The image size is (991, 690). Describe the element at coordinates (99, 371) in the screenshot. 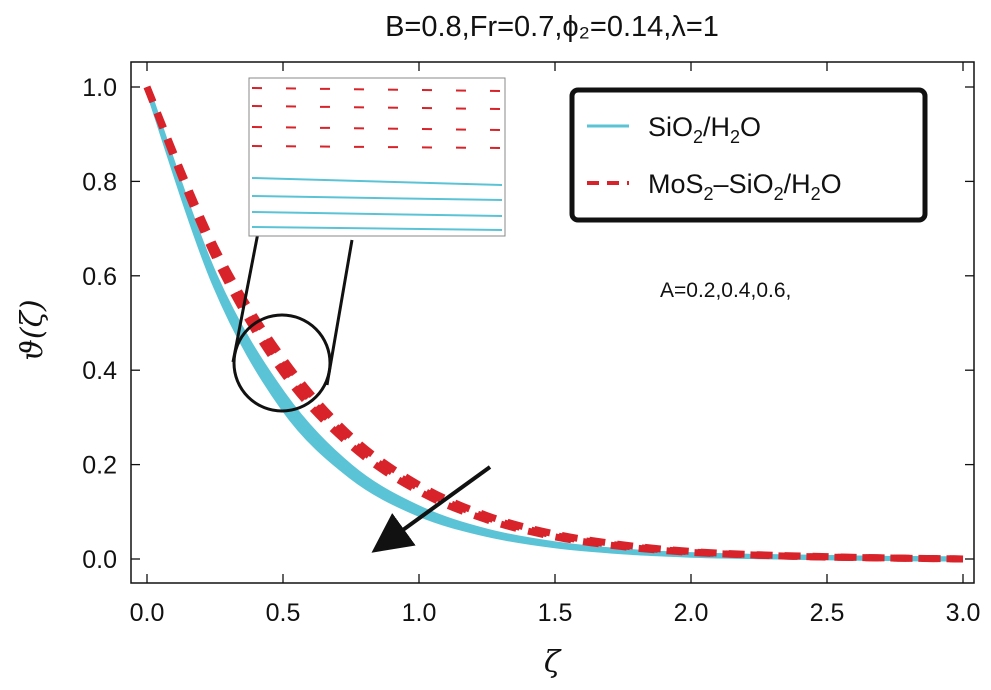

I see `y-tick-label-2: 0.4` at that location.